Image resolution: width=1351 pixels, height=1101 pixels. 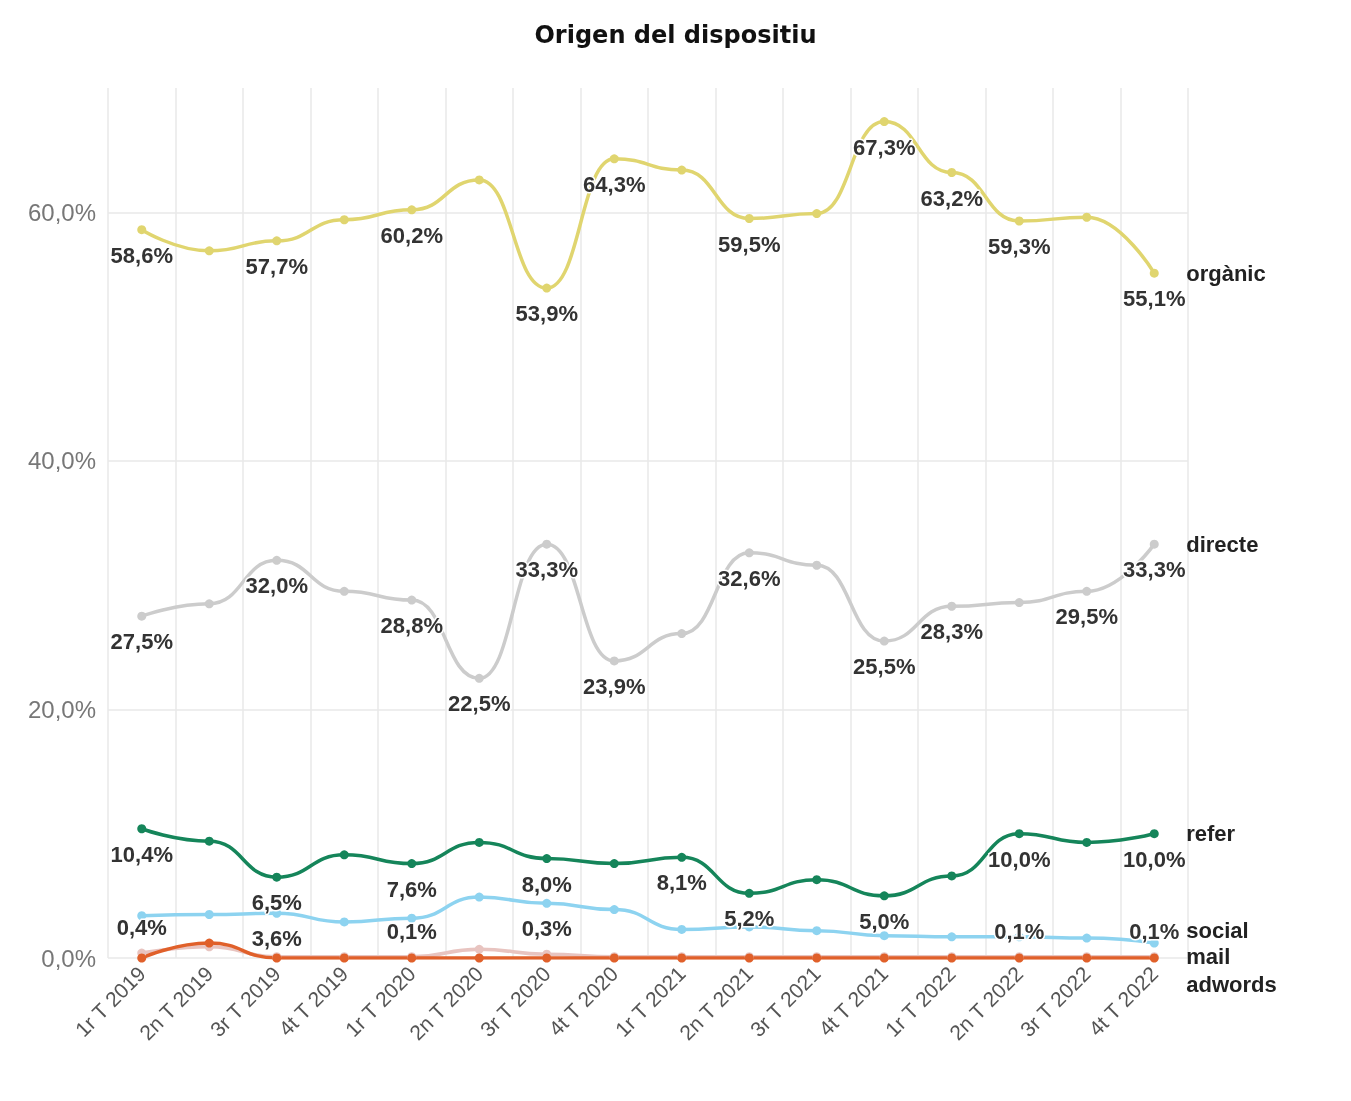 What do you see at coordinates (411, 626) in the screenshot?
I see `data-label: 28,8%` at bounding box center [411, 626].